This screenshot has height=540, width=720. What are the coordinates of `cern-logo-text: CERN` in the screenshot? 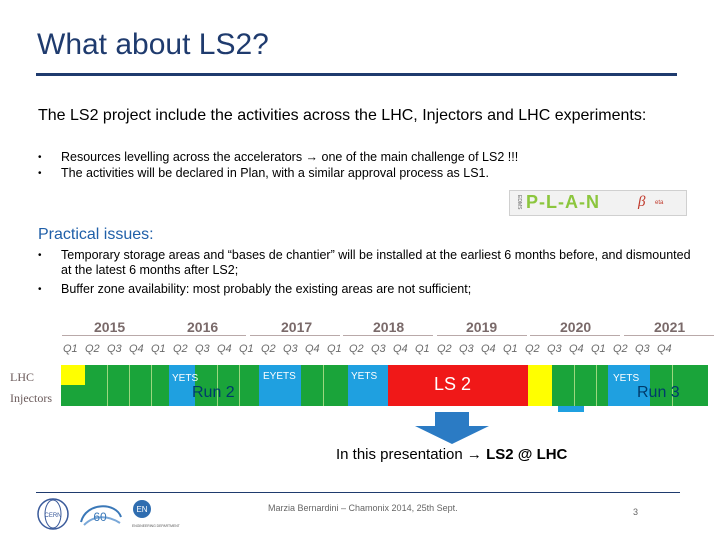 It's located at (52, 516).